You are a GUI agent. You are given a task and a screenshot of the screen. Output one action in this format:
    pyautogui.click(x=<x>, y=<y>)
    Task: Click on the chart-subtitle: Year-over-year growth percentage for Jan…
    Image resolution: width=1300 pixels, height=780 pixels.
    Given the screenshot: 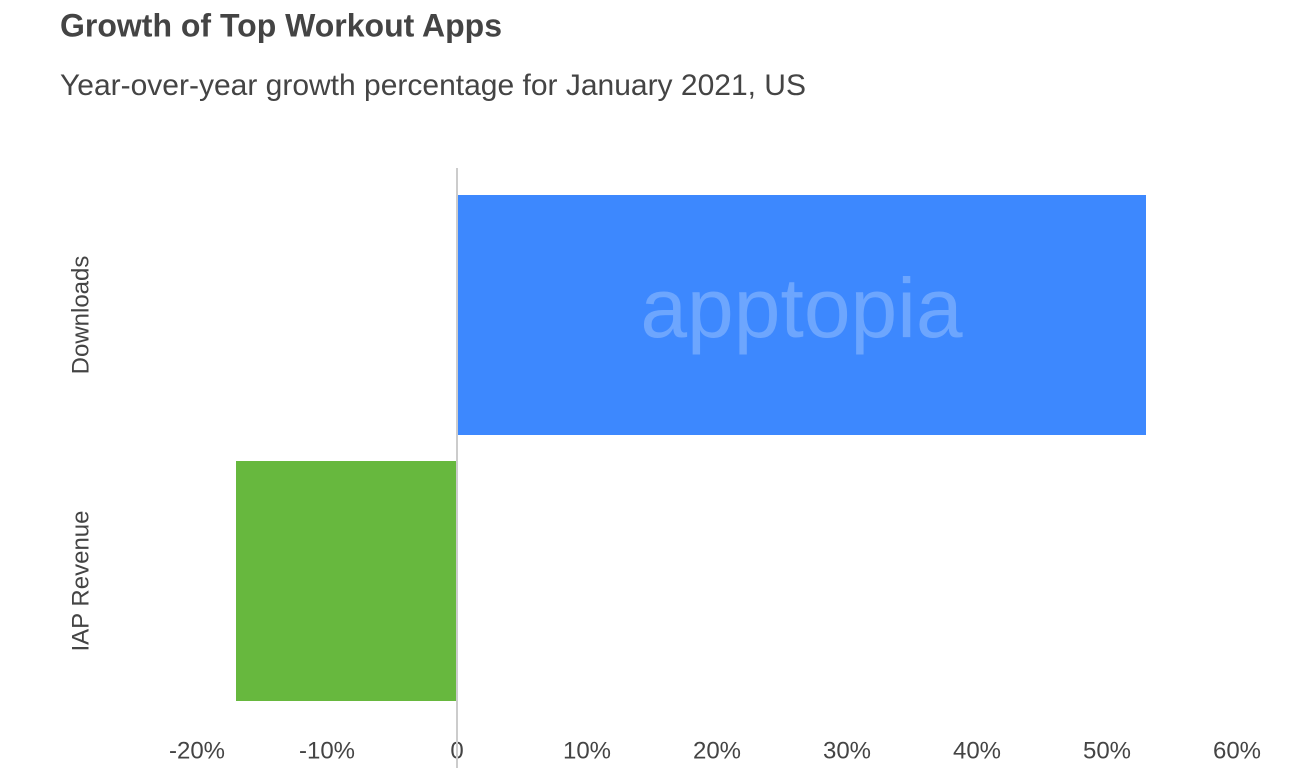 What is the action you would take?
    pyautogui.click(x=433, y=85)
    